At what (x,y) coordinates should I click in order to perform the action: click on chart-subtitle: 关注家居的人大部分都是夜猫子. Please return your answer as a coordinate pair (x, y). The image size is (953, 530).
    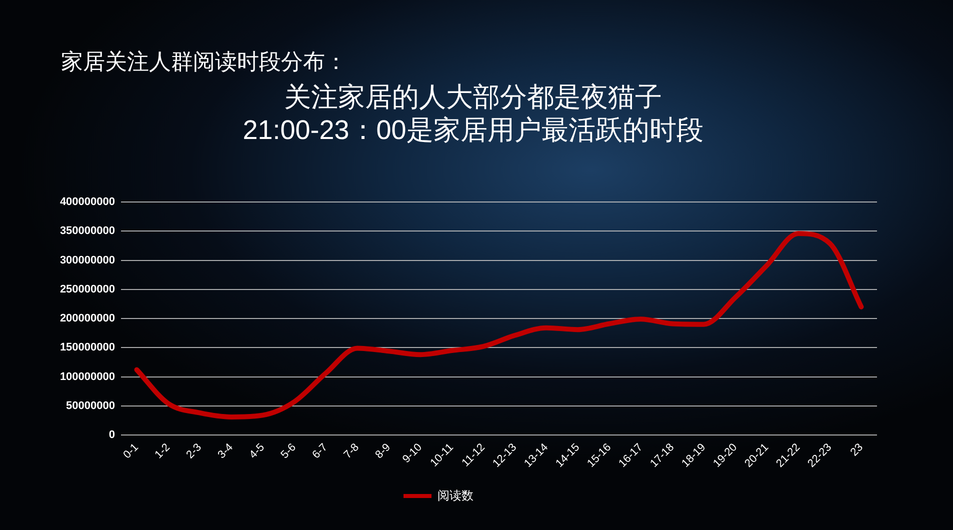
    Looking at the image, I should click on (473, 97).